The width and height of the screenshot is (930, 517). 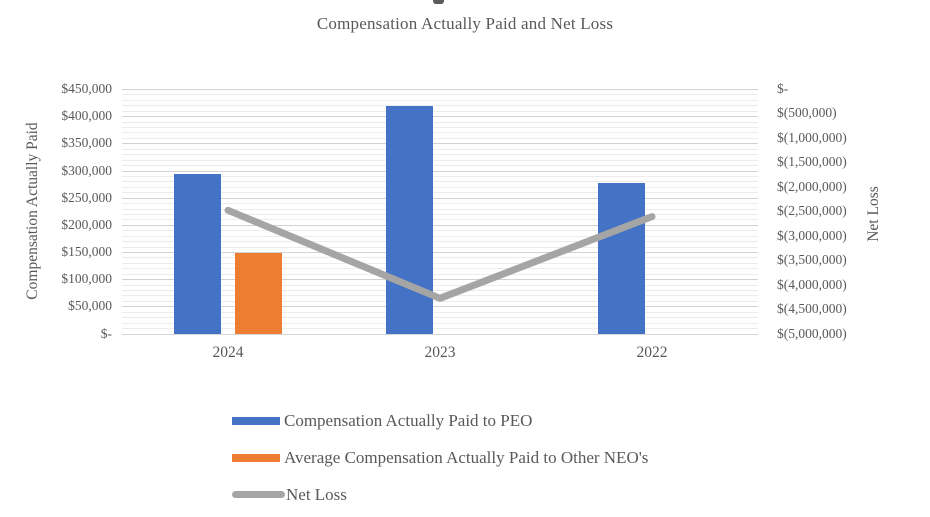 I want to click on bar-peo-2022, so click(x=621, y=258).